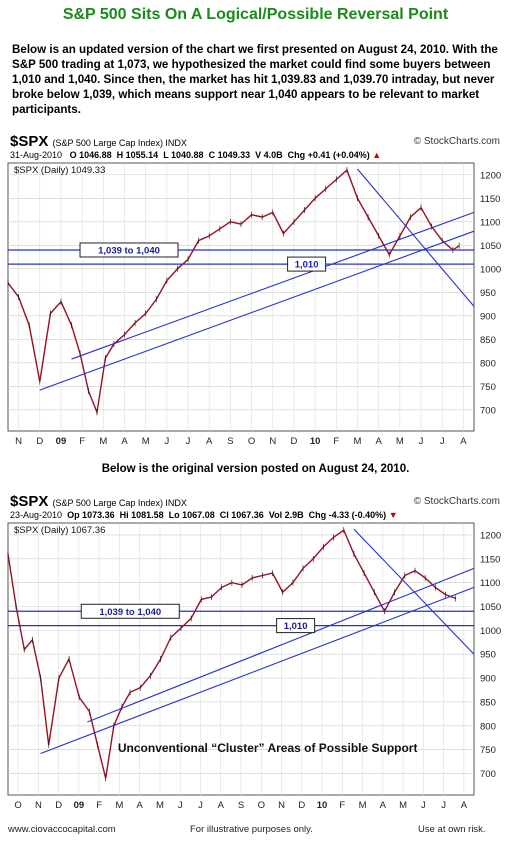 The height and width of the screenshot is (850, 511). What do you see at coordinates (251, 829) in the screenshot?
I see `footer-disclaimer: For illustrative purposes only.` at bounding box center [251, 829].